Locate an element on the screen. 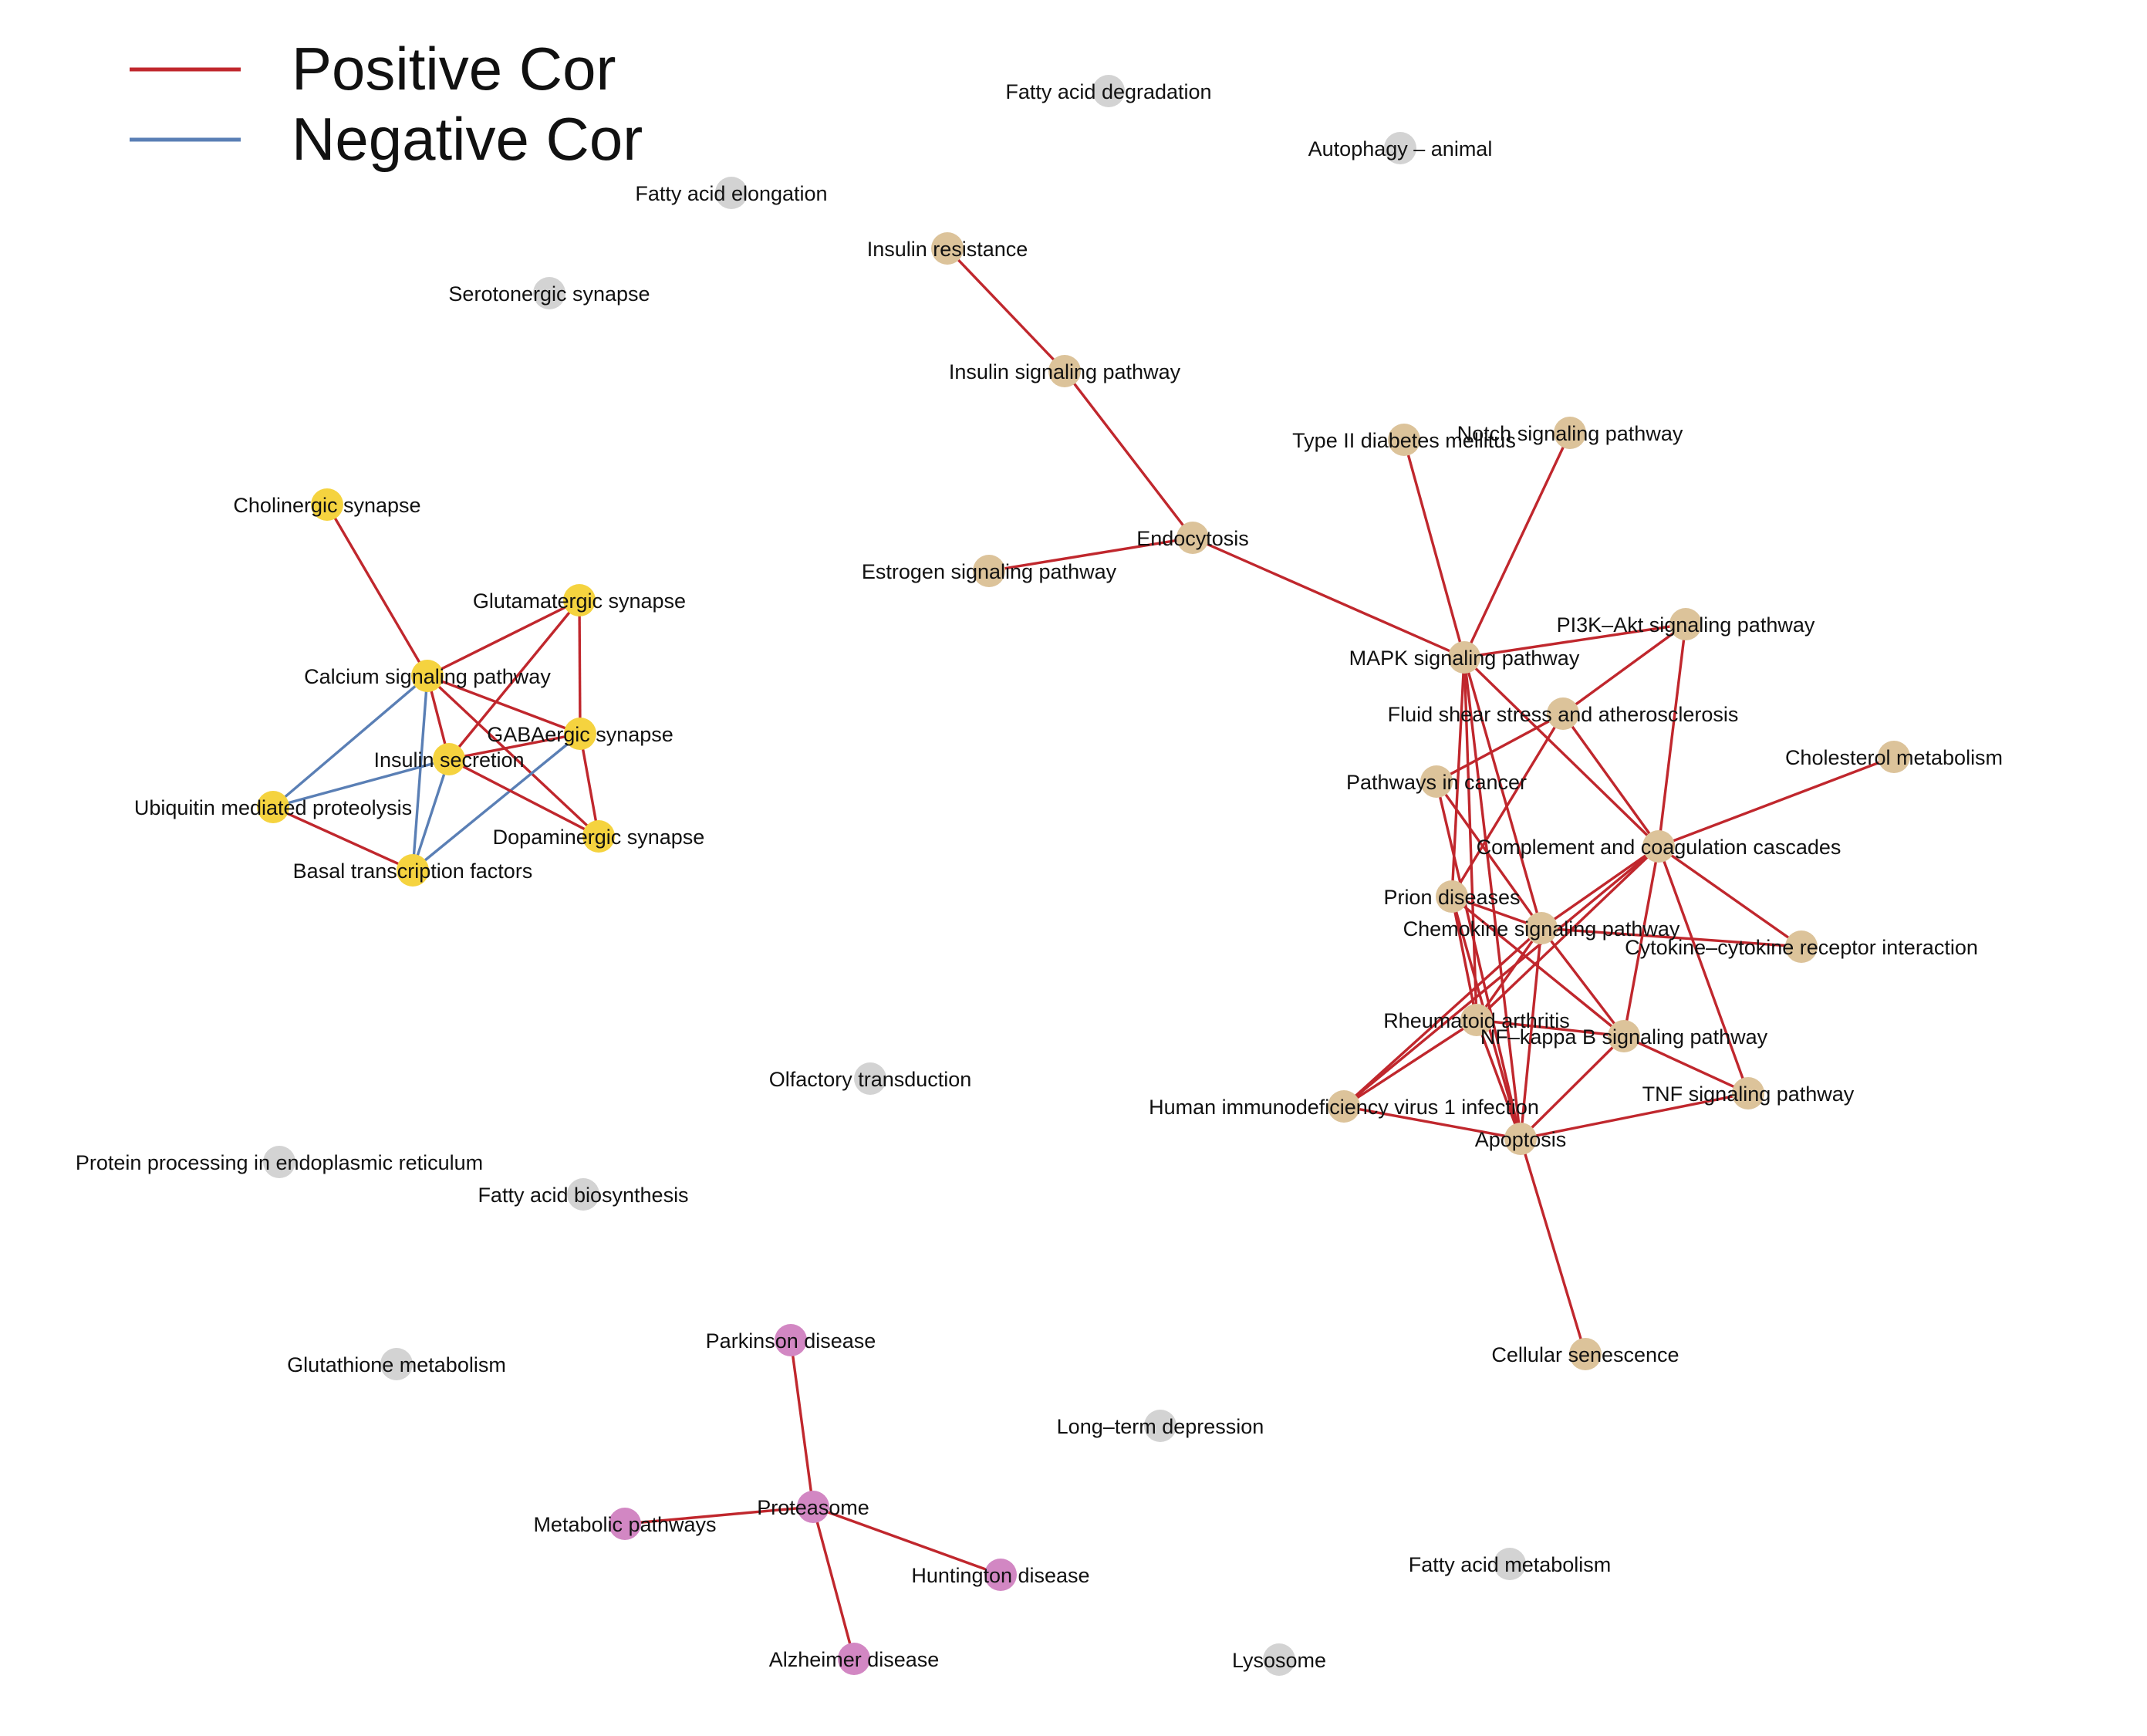  edge-fluid-shear-prion-diseases is located at coordinates (1507, 805).